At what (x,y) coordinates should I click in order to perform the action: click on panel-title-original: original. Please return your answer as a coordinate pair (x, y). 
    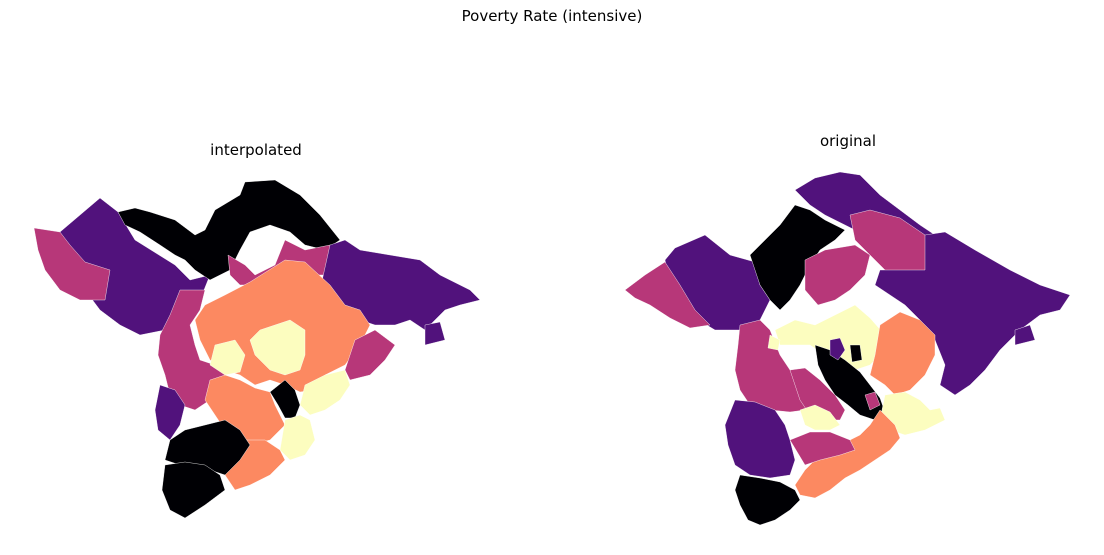
    Looking at the image, I should click on (848, 141).